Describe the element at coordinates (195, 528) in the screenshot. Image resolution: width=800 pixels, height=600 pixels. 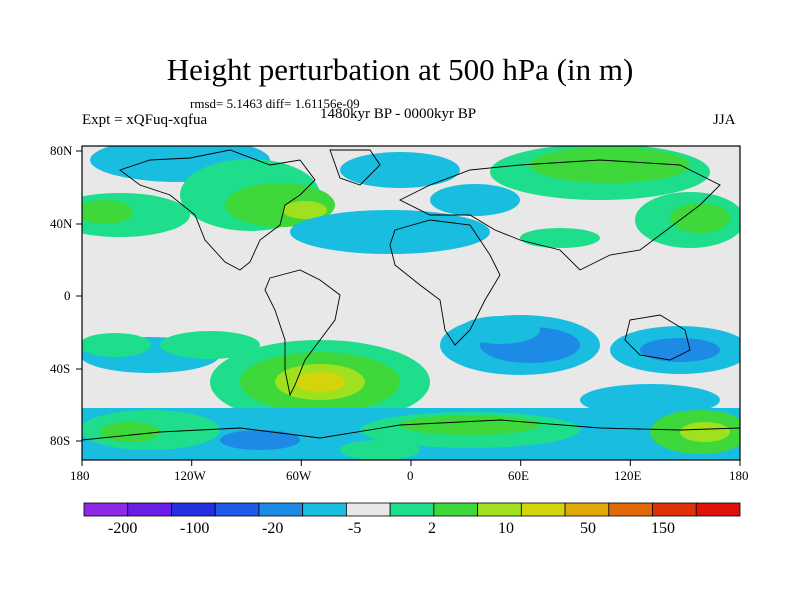
I see `colorbar-label-minus100: -100` at that location.